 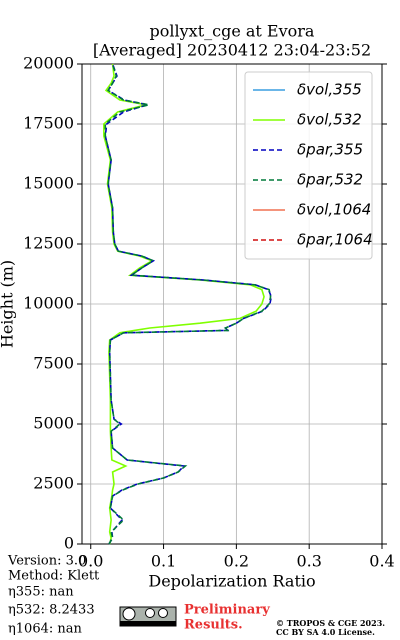 What do you see at coordinates (8, 304) in the screenshot?
I see `y-axis-label: Height (m)` at bounding box center [8, 304].